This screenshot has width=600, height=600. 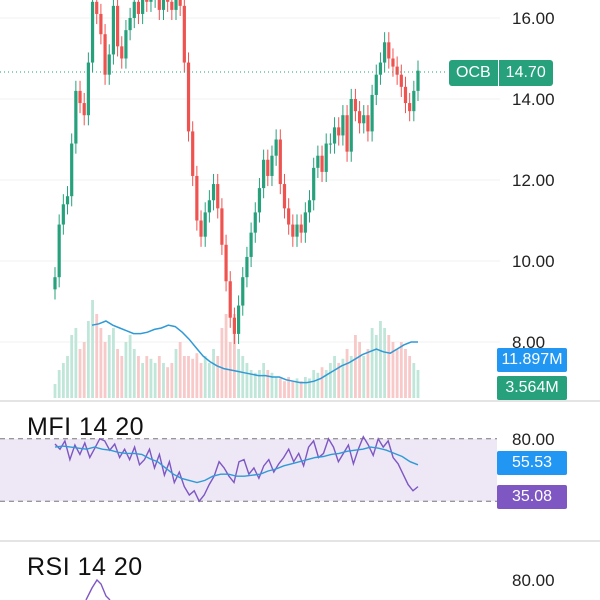 What do you see at coordinates (86, 427) in the screenshot?
I see `mfi-title: MFI 14 20` at bounding box center [86, 427].